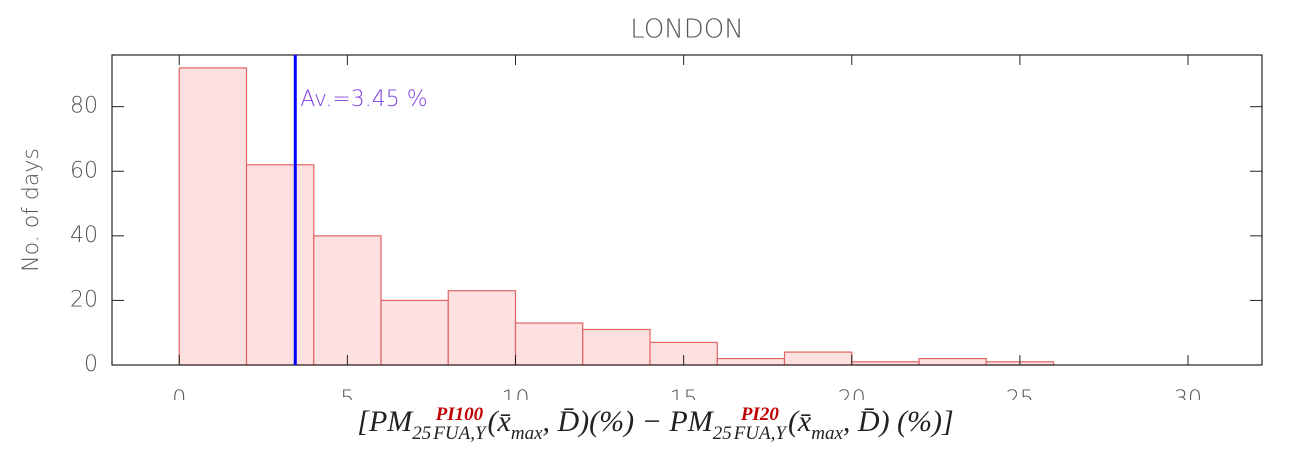 Image resolution: width=1311 pixels, height=476 pixels. Describe the element at coordinates (84, 106) in the screenshot. I see `y-tick-label: 80` at that location.